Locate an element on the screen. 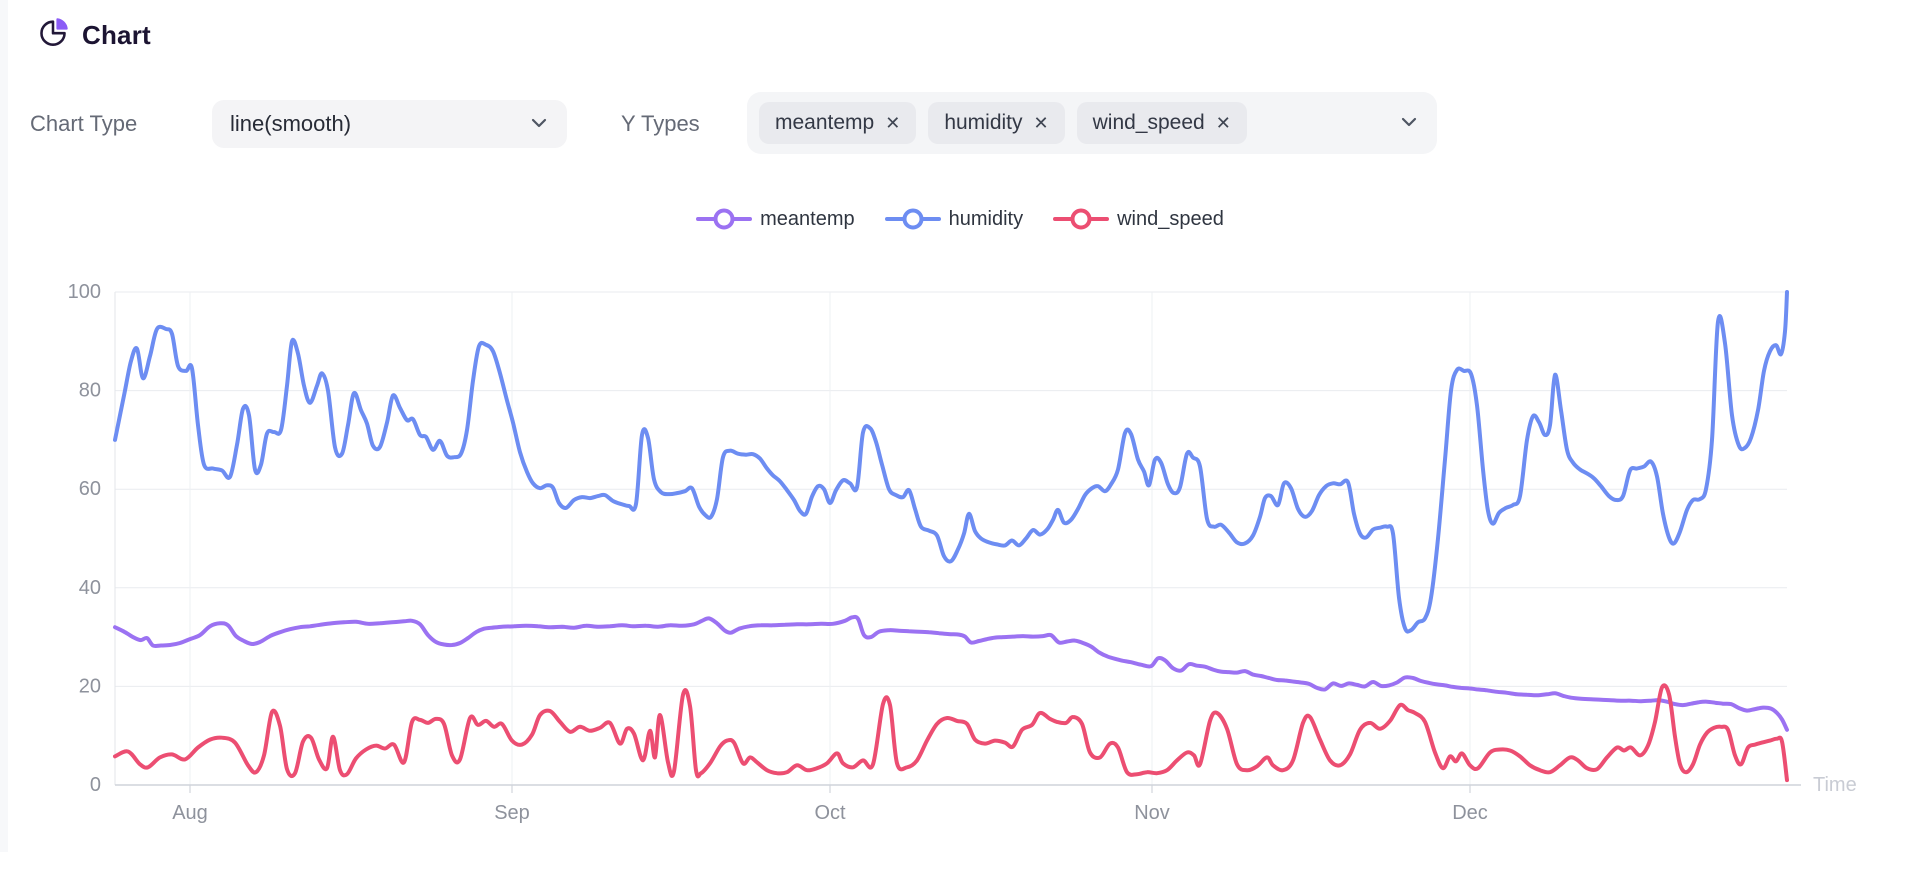 The width and height of the screenshot is (1920, 878). x-axis-tick-label: Sep is located at coordinates (512, 813).